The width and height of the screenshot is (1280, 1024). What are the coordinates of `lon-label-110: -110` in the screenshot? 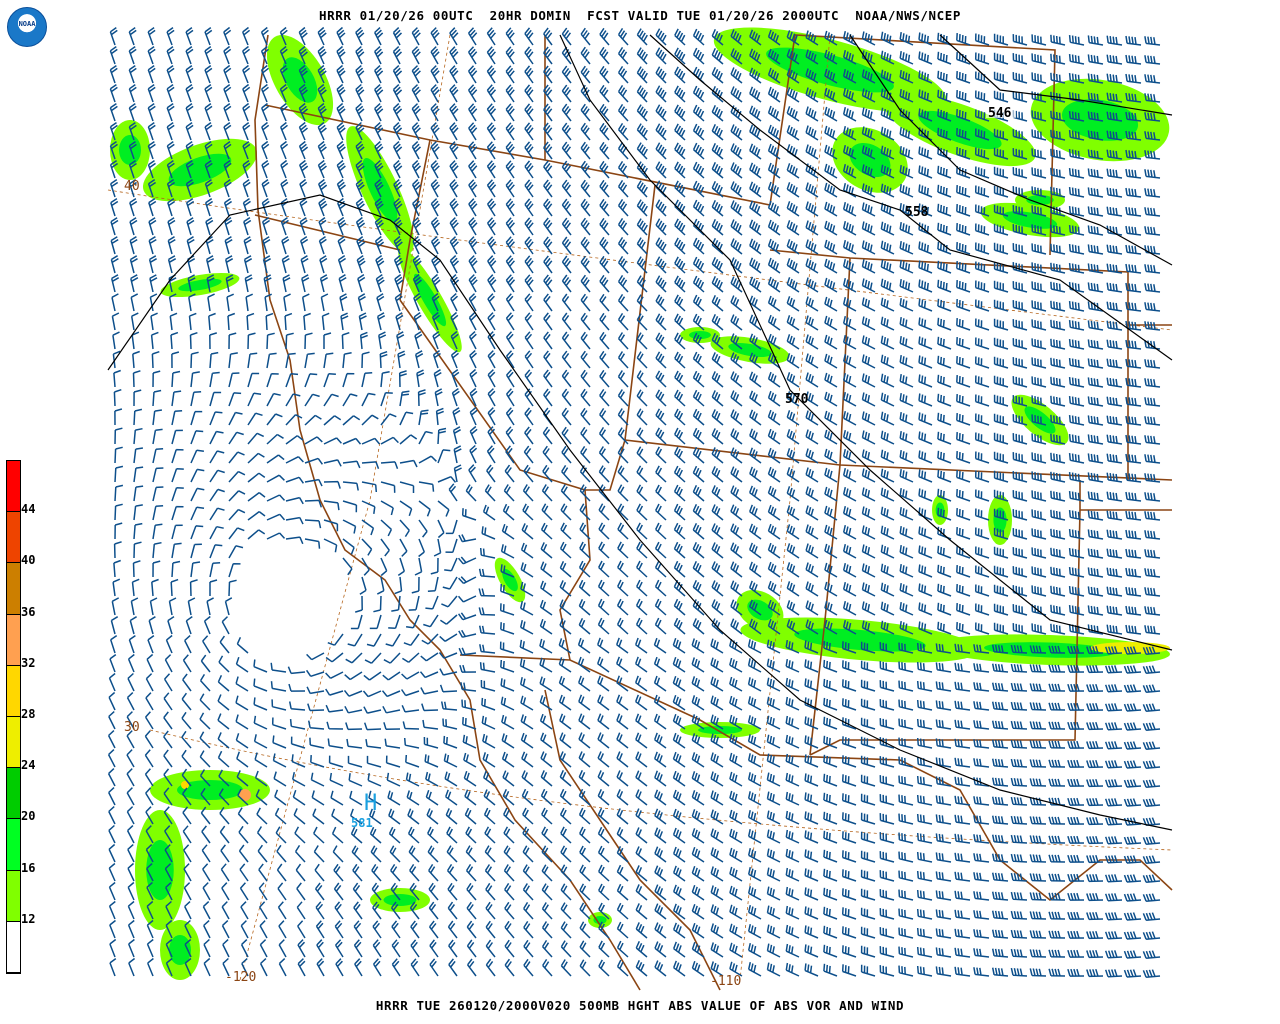 It's located at (725, 981).